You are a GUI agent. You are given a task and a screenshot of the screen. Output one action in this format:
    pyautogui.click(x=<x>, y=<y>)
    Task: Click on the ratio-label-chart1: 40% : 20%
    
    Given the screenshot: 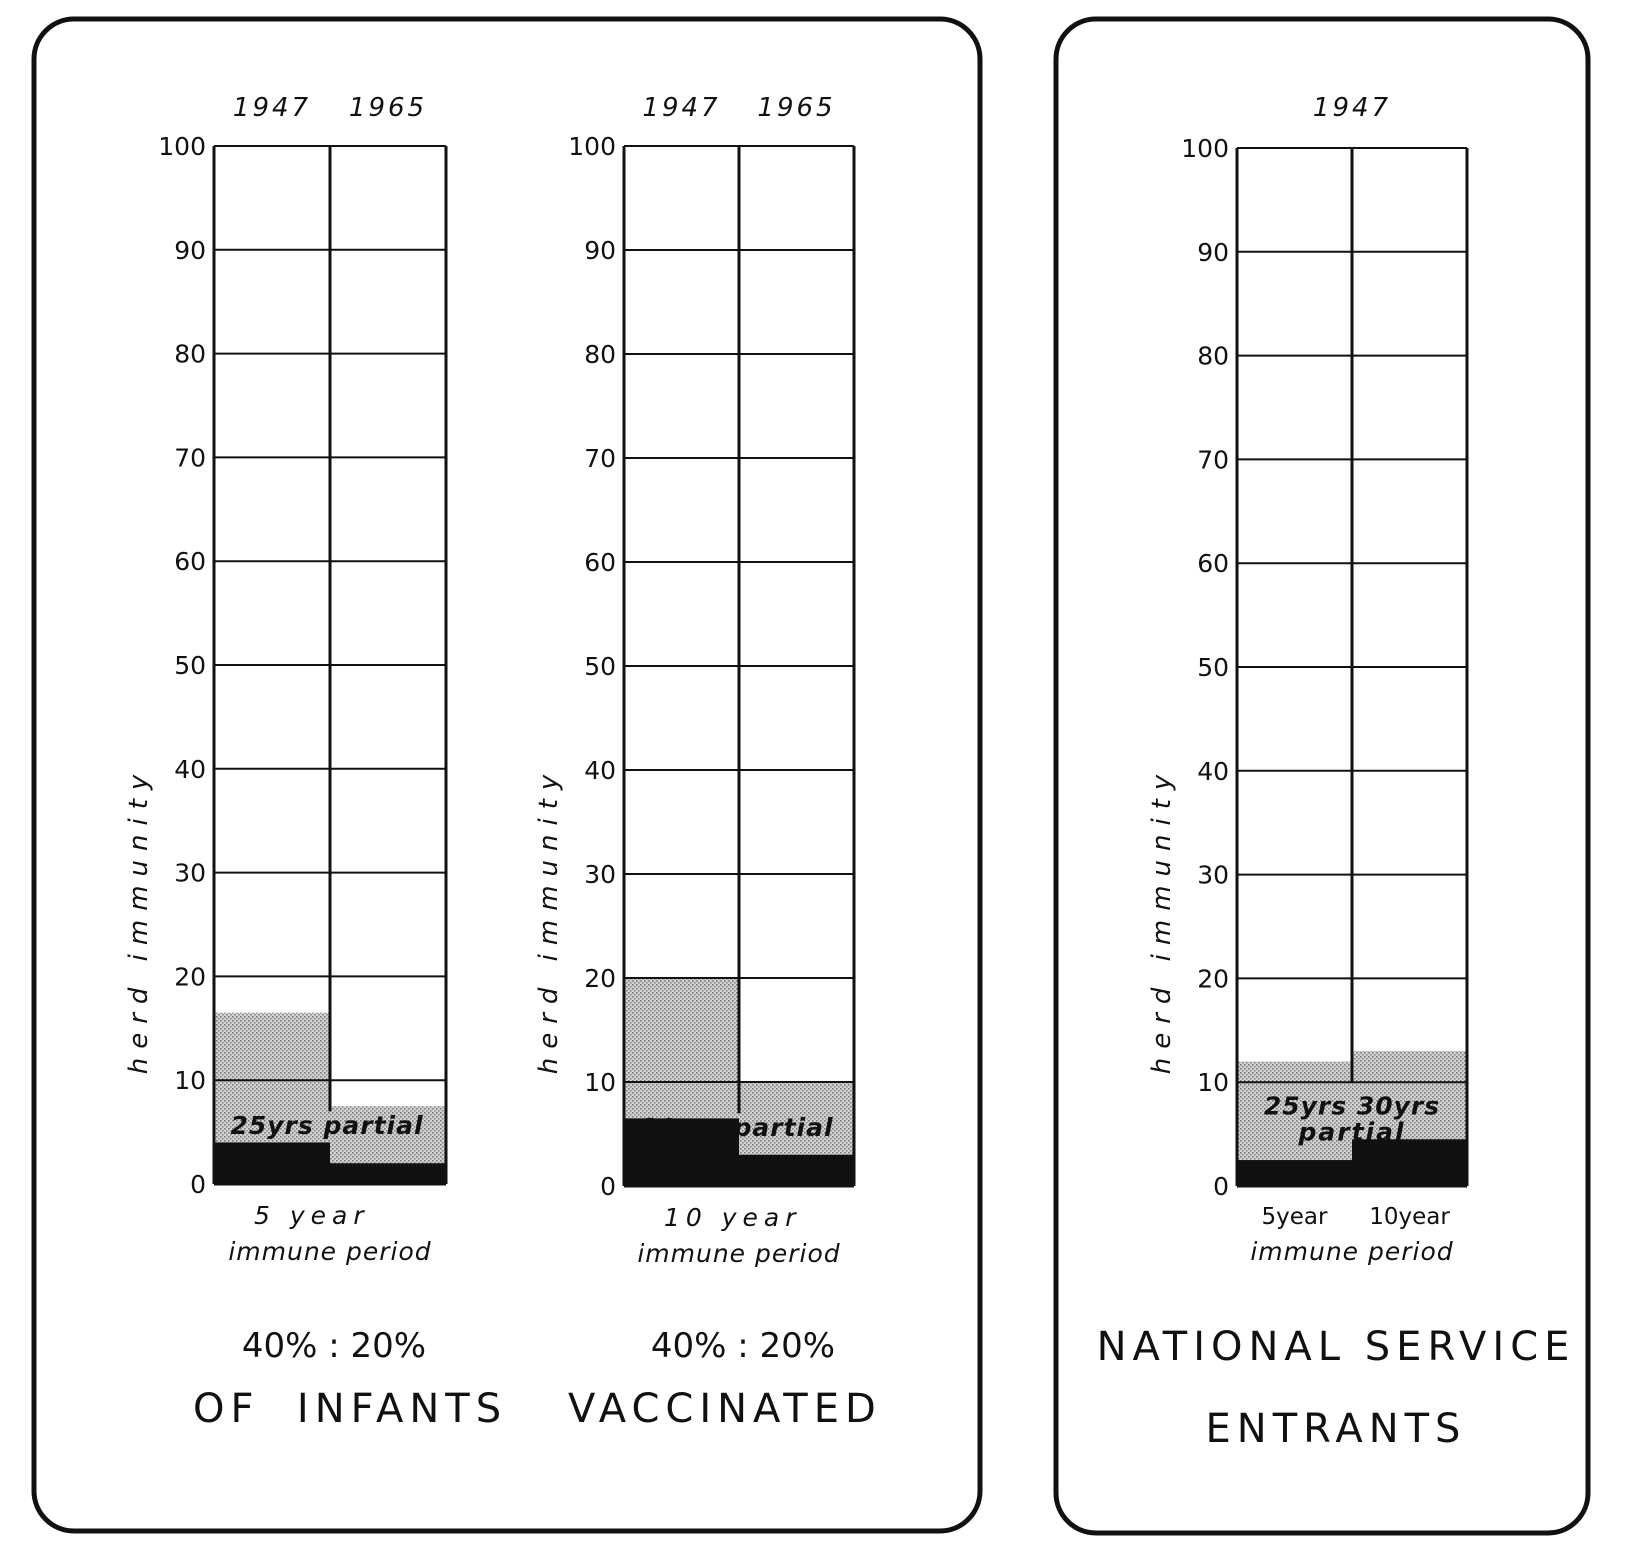 What is the action you would take?
    pyautogui.click(x=334, y=1346)
    